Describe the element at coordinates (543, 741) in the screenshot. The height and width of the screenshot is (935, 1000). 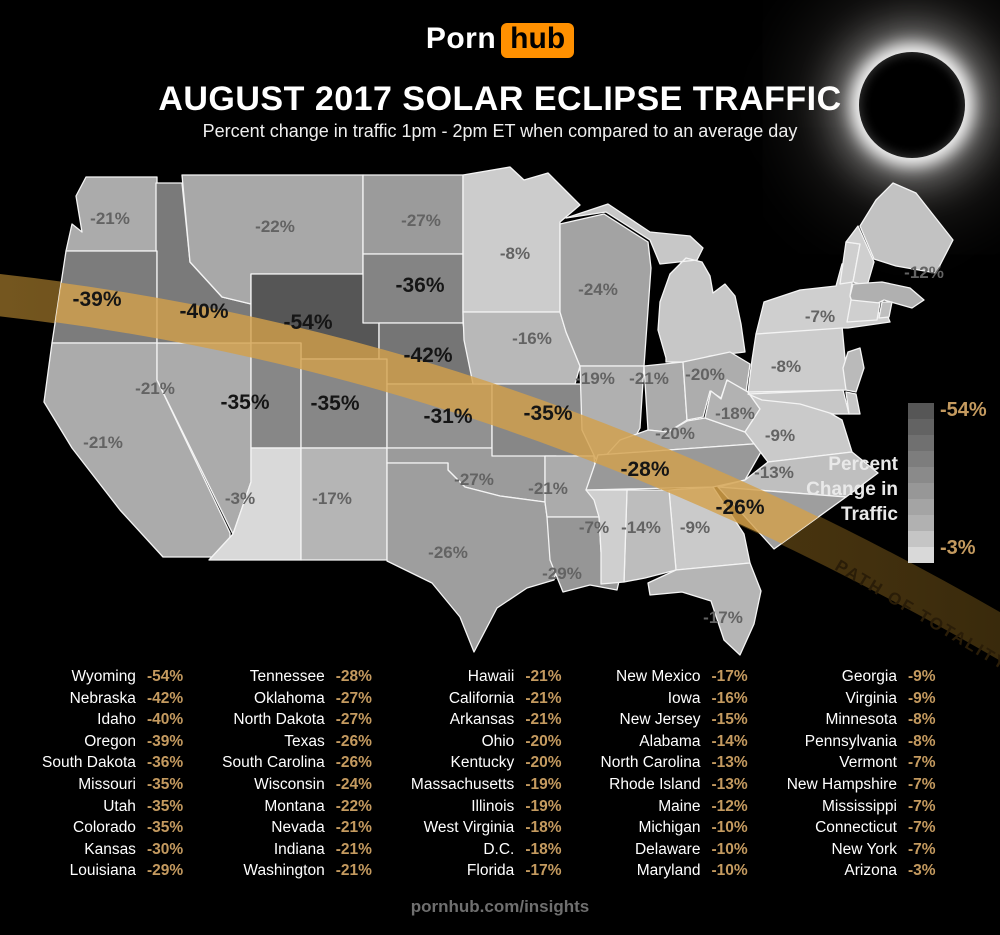
I see `state-value: -20%` at that location.